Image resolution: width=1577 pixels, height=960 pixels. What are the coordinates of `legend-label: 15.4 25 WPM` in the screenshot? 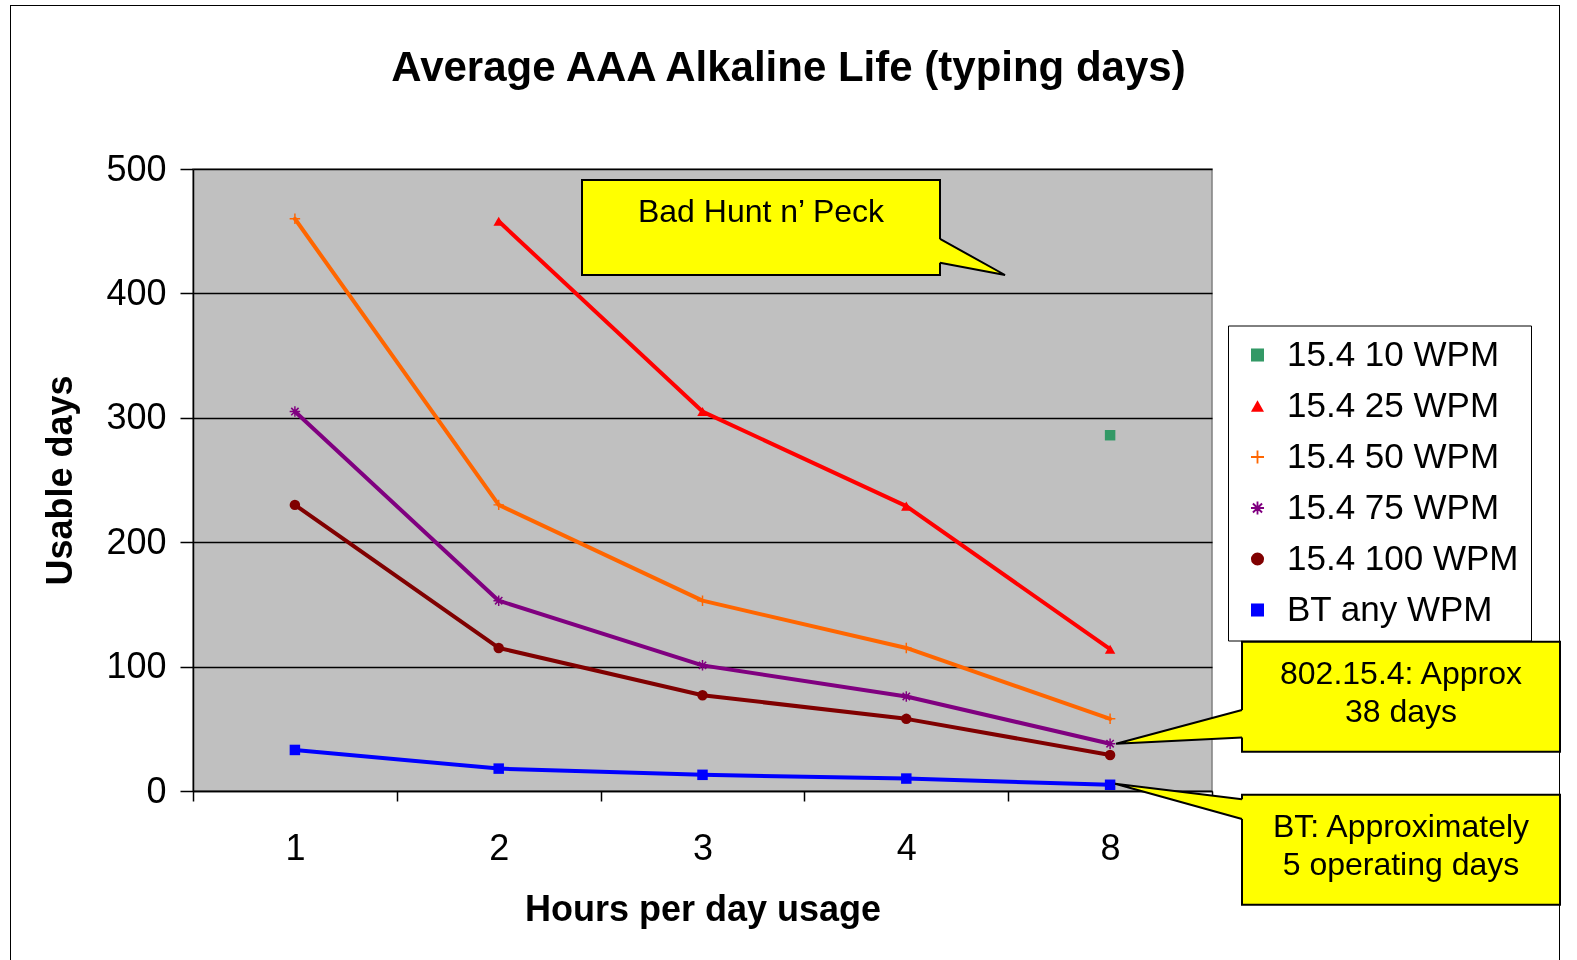 It's located at (1393, 404).